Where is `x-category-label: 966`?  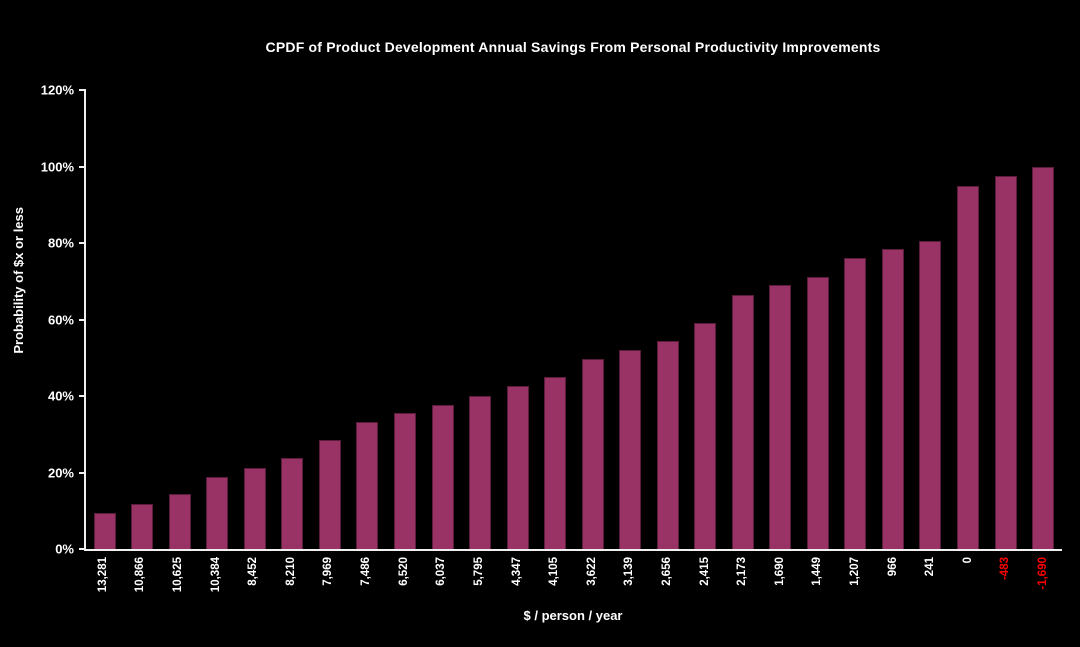
x-category-label: 966 is located at coordinates (892, 567).